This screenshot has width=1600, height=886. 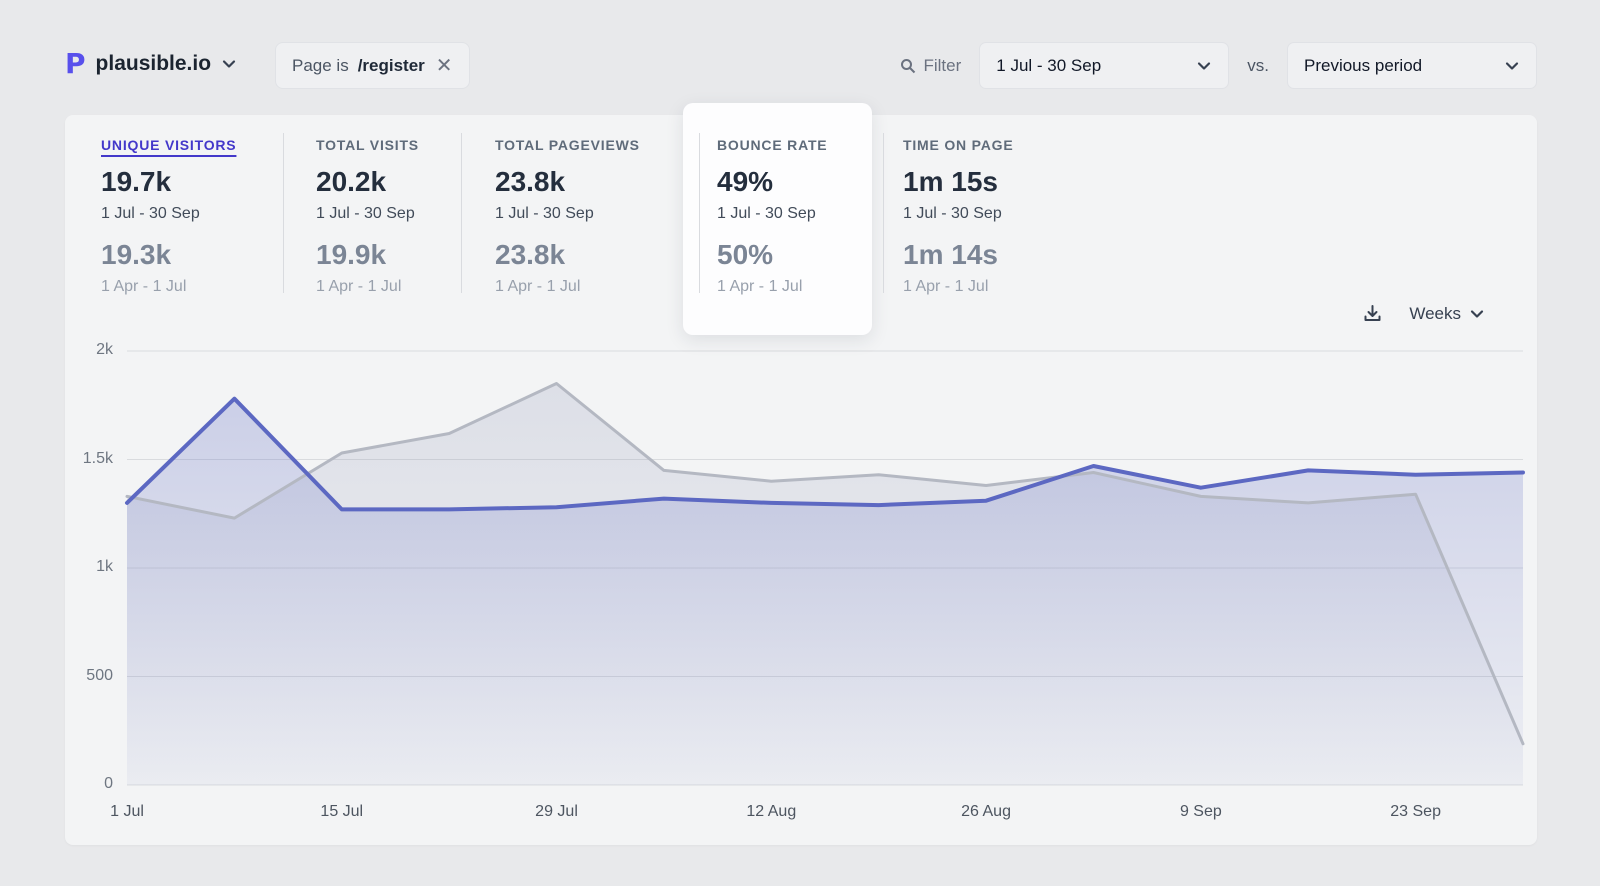 I want to click on metric-value: 49%, so click(x=745, y=181).